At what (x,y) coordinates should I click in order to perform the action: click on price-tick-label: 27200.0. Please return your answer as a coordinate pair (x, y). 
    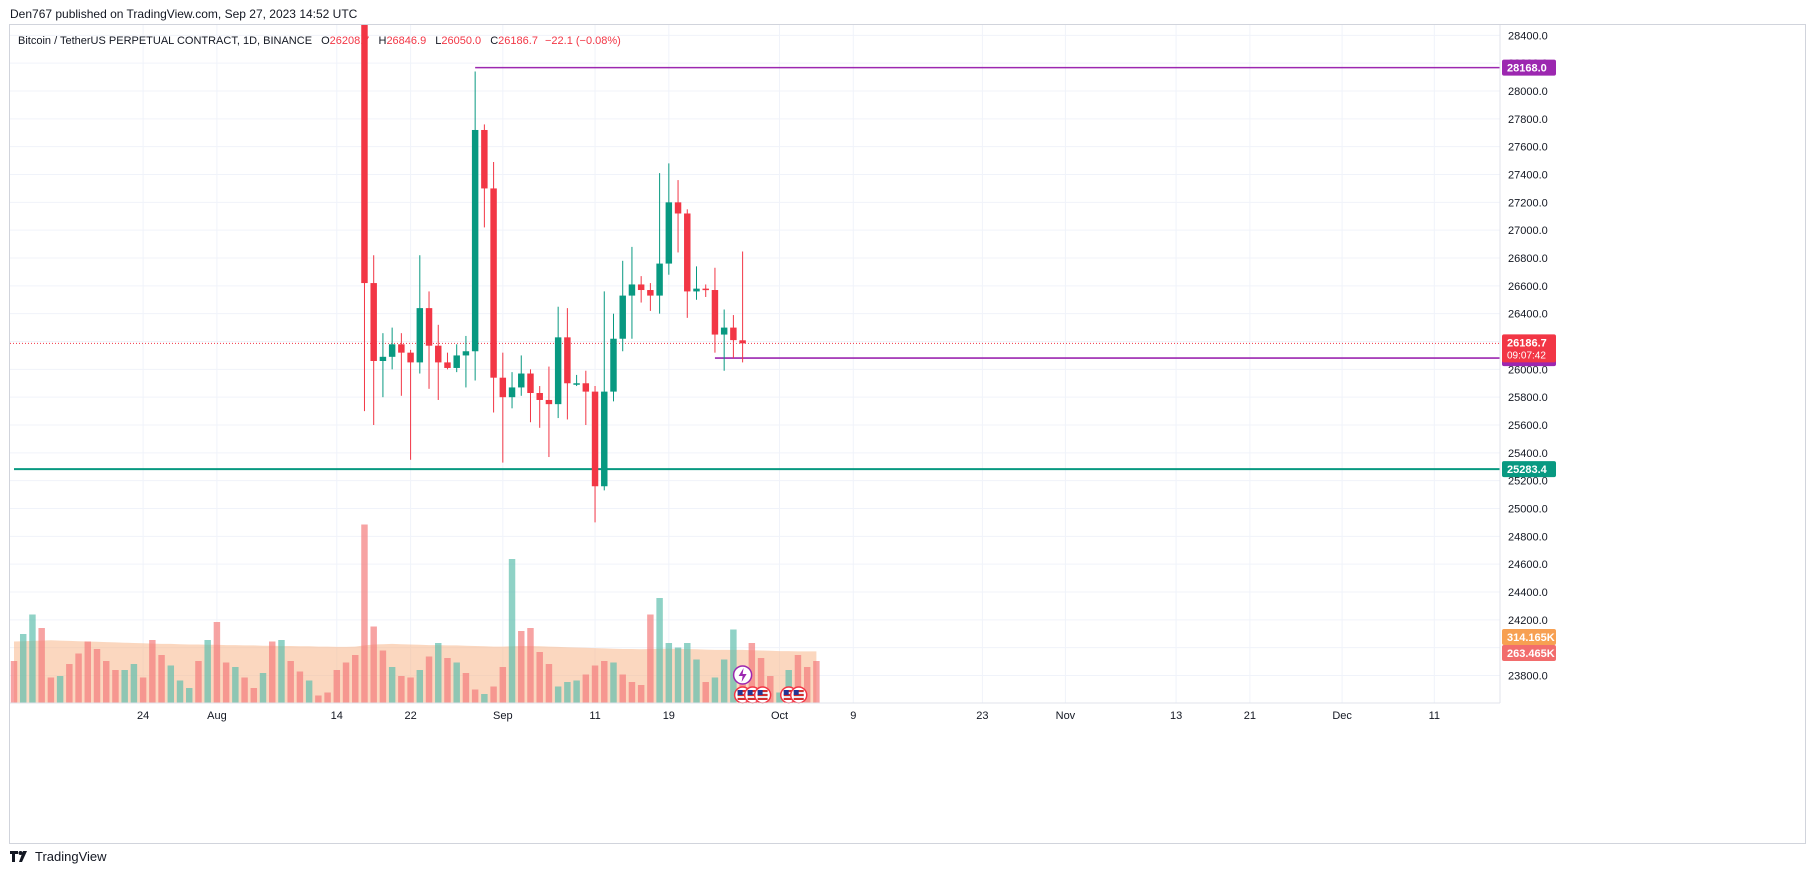
    Looking at the image, I should click on (1528, 203).